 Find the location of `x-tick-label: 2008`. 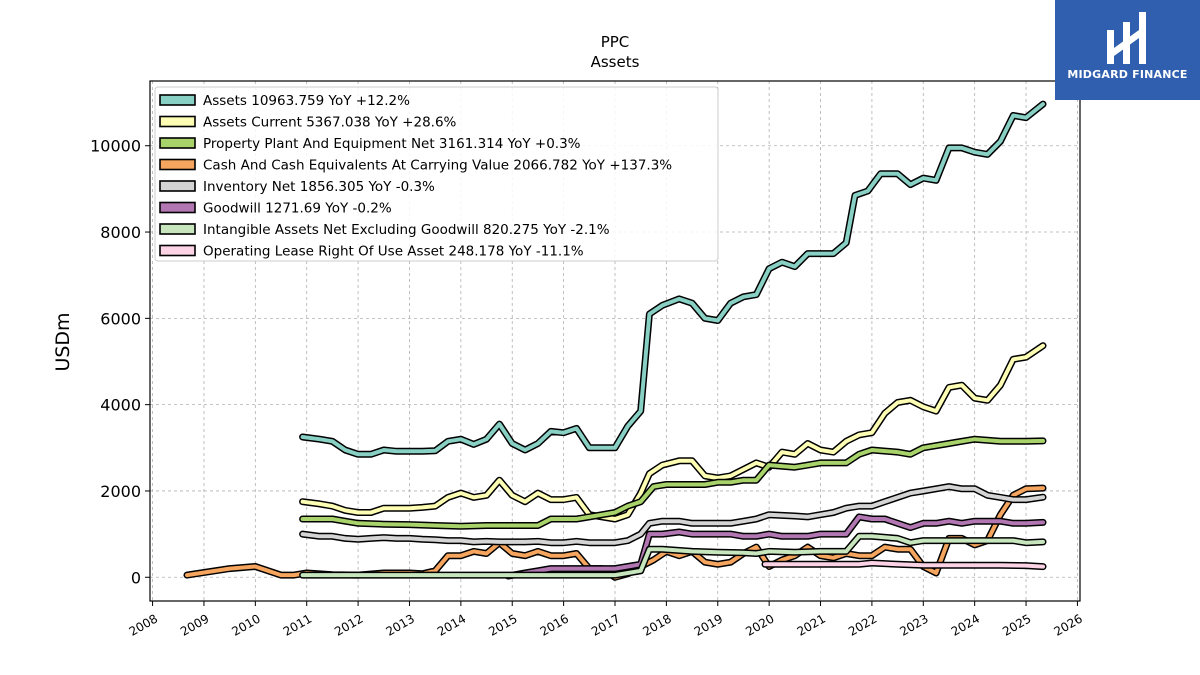

x-tick-label: 2008 is located at coordinates (143, 624).